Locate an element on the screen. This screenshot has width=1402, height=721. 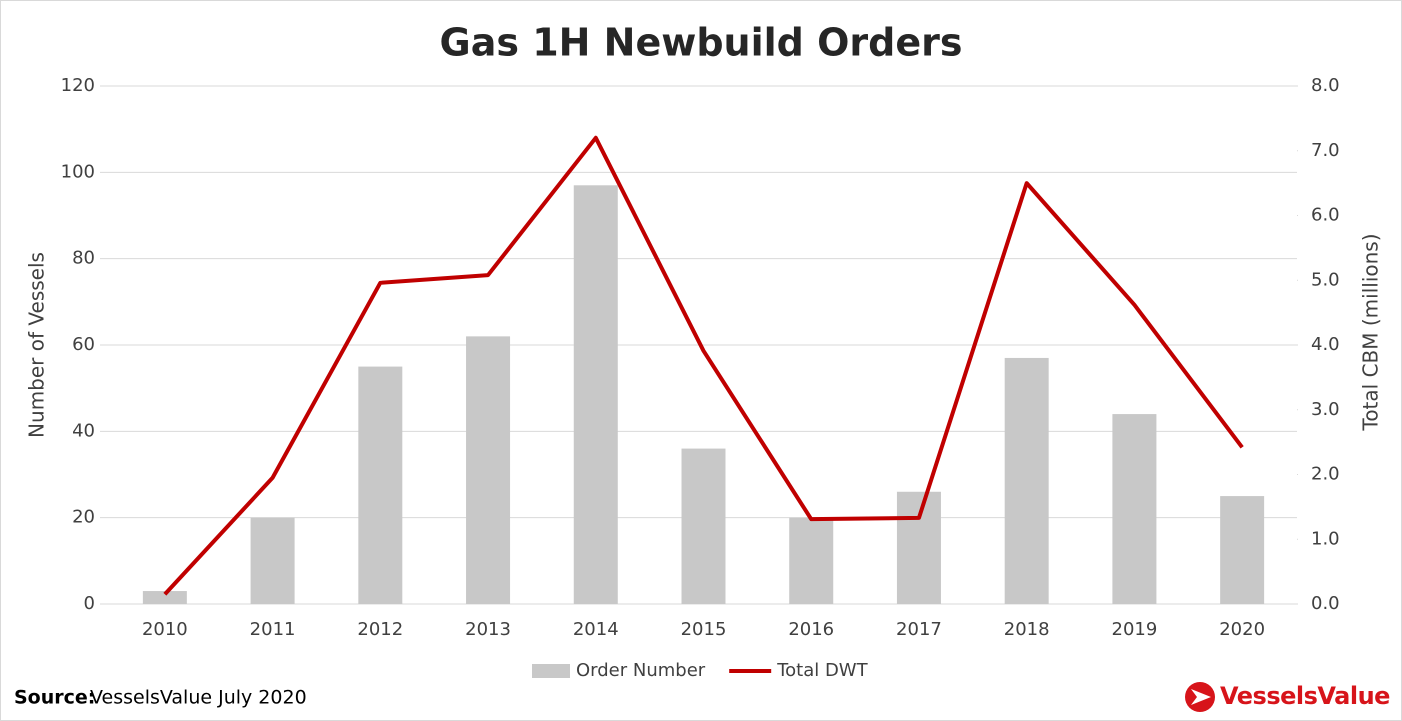
y2-tick-label: 6.0 is located at coordinates (1325, 215).